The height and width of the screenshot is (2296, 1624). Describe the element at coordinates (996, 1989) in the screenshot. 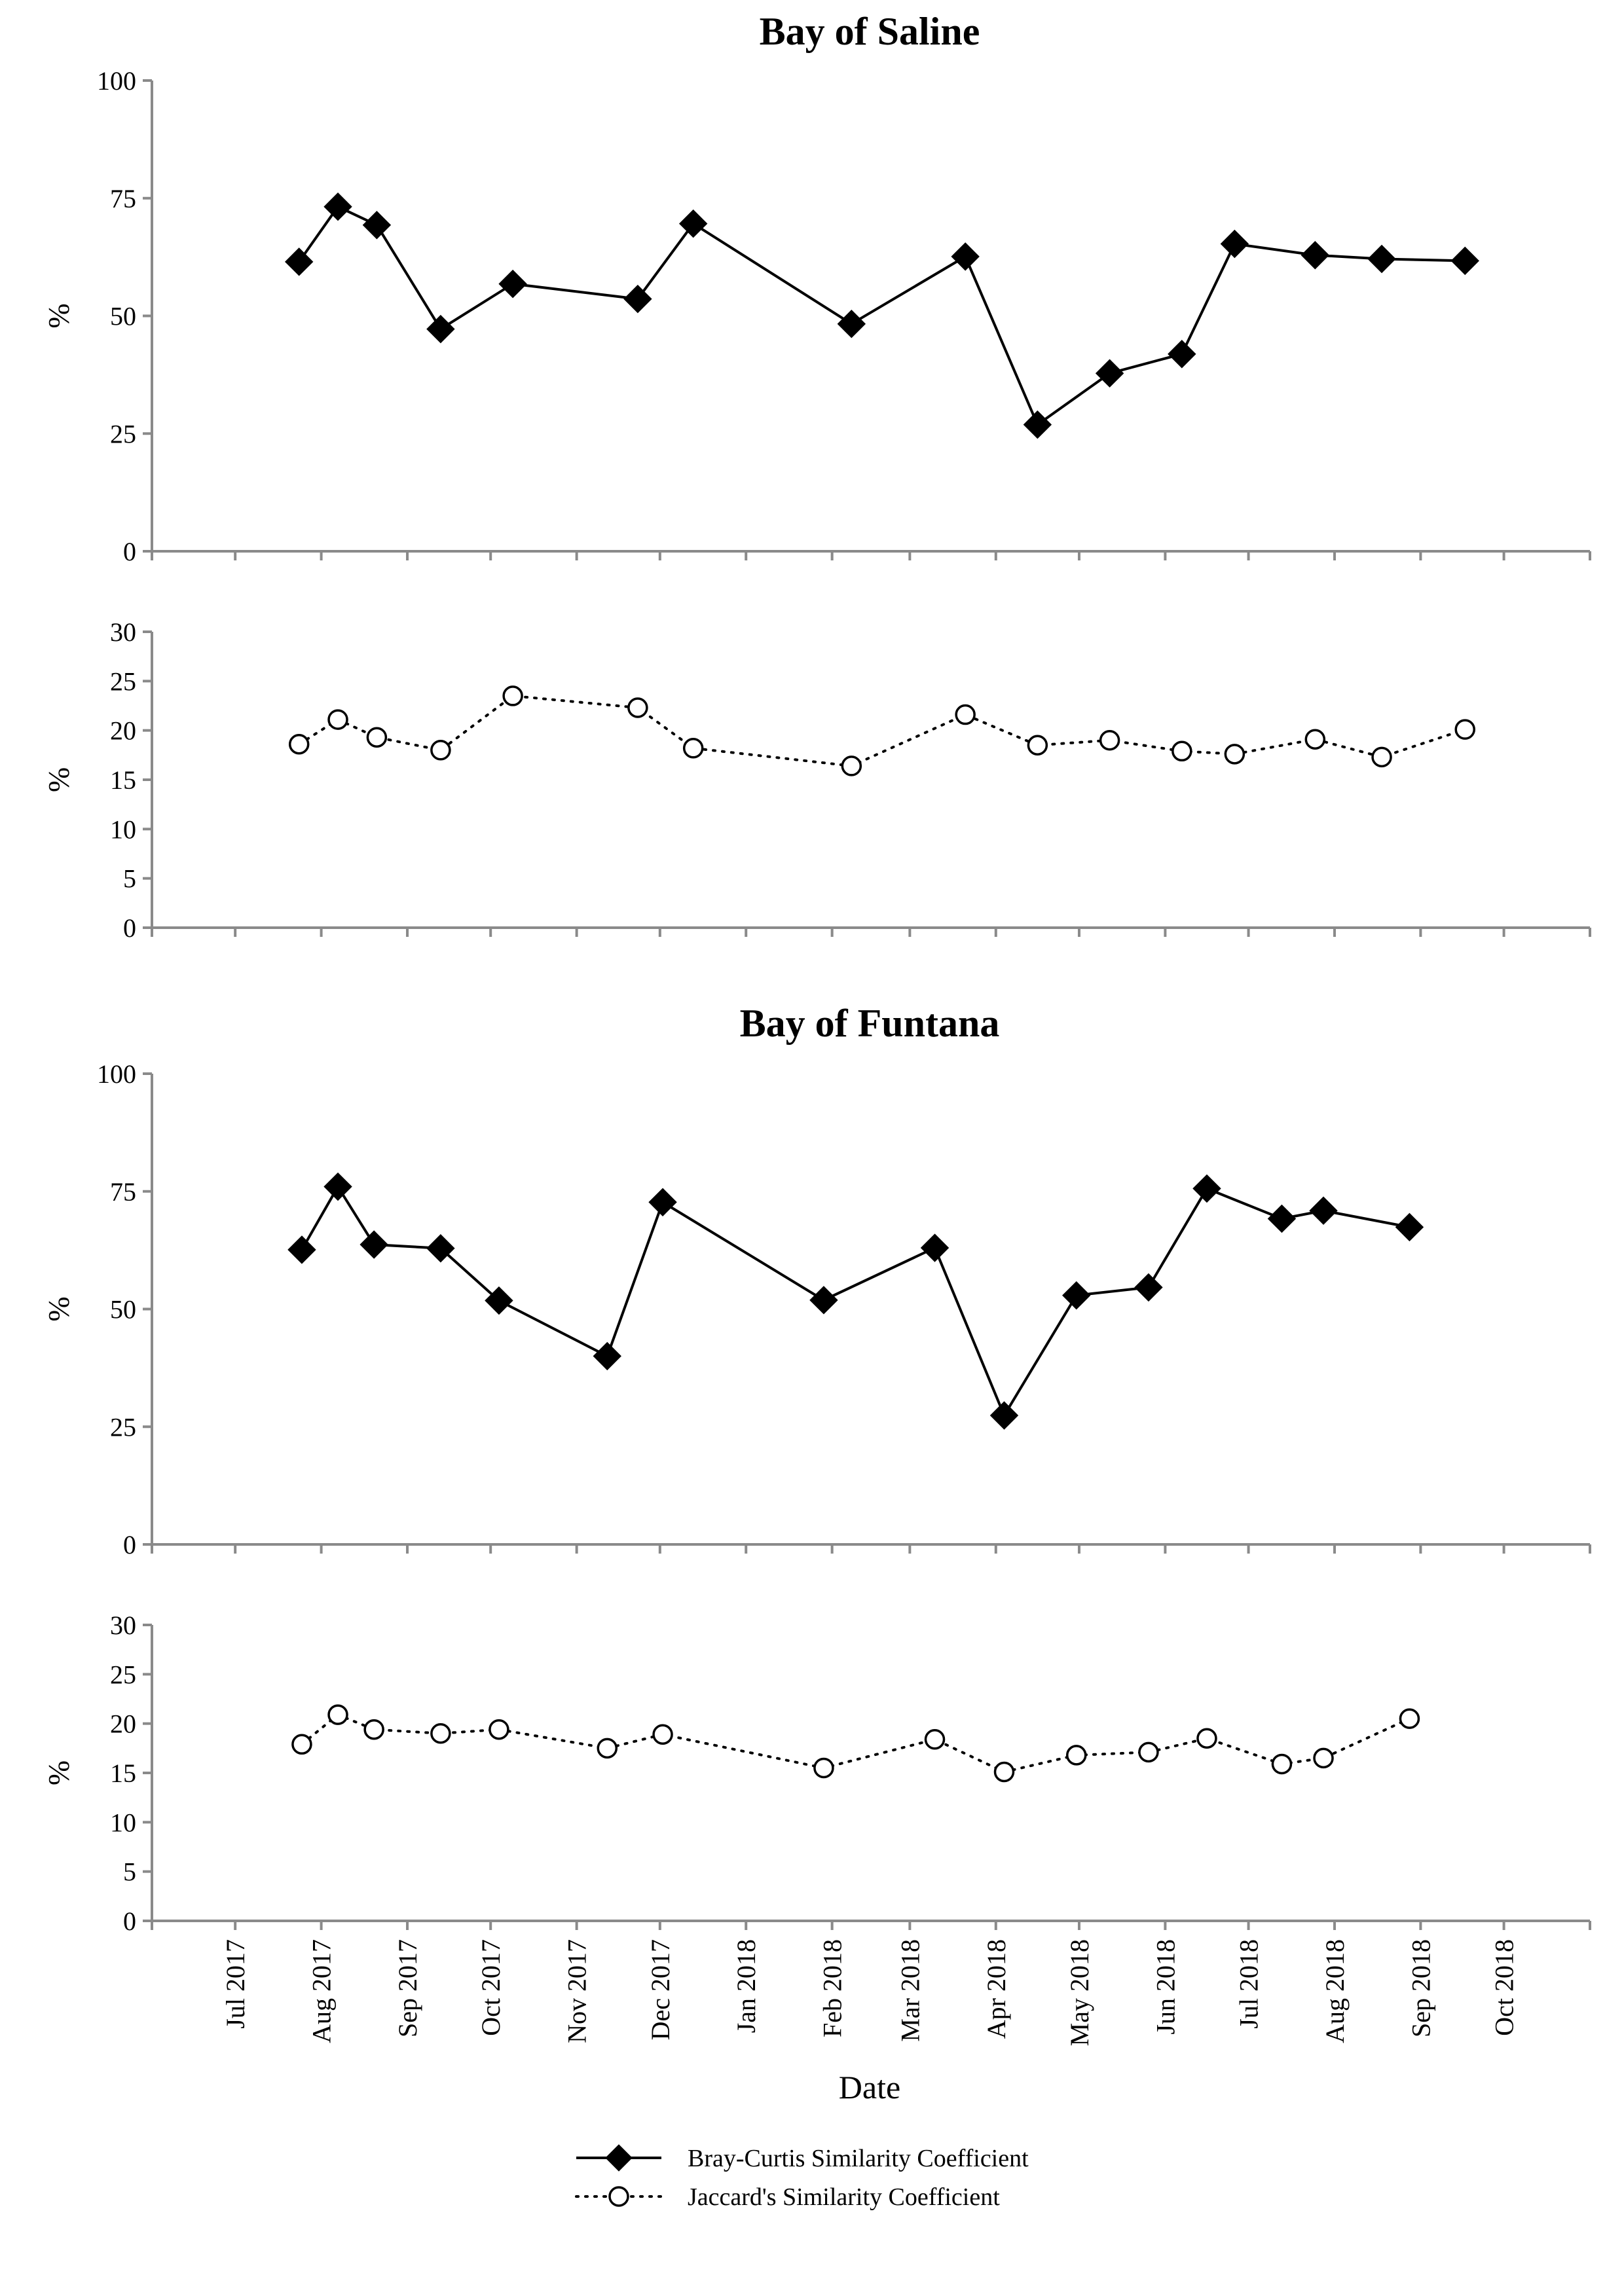

I see `x-tick-label: Apr 2018` at that location.